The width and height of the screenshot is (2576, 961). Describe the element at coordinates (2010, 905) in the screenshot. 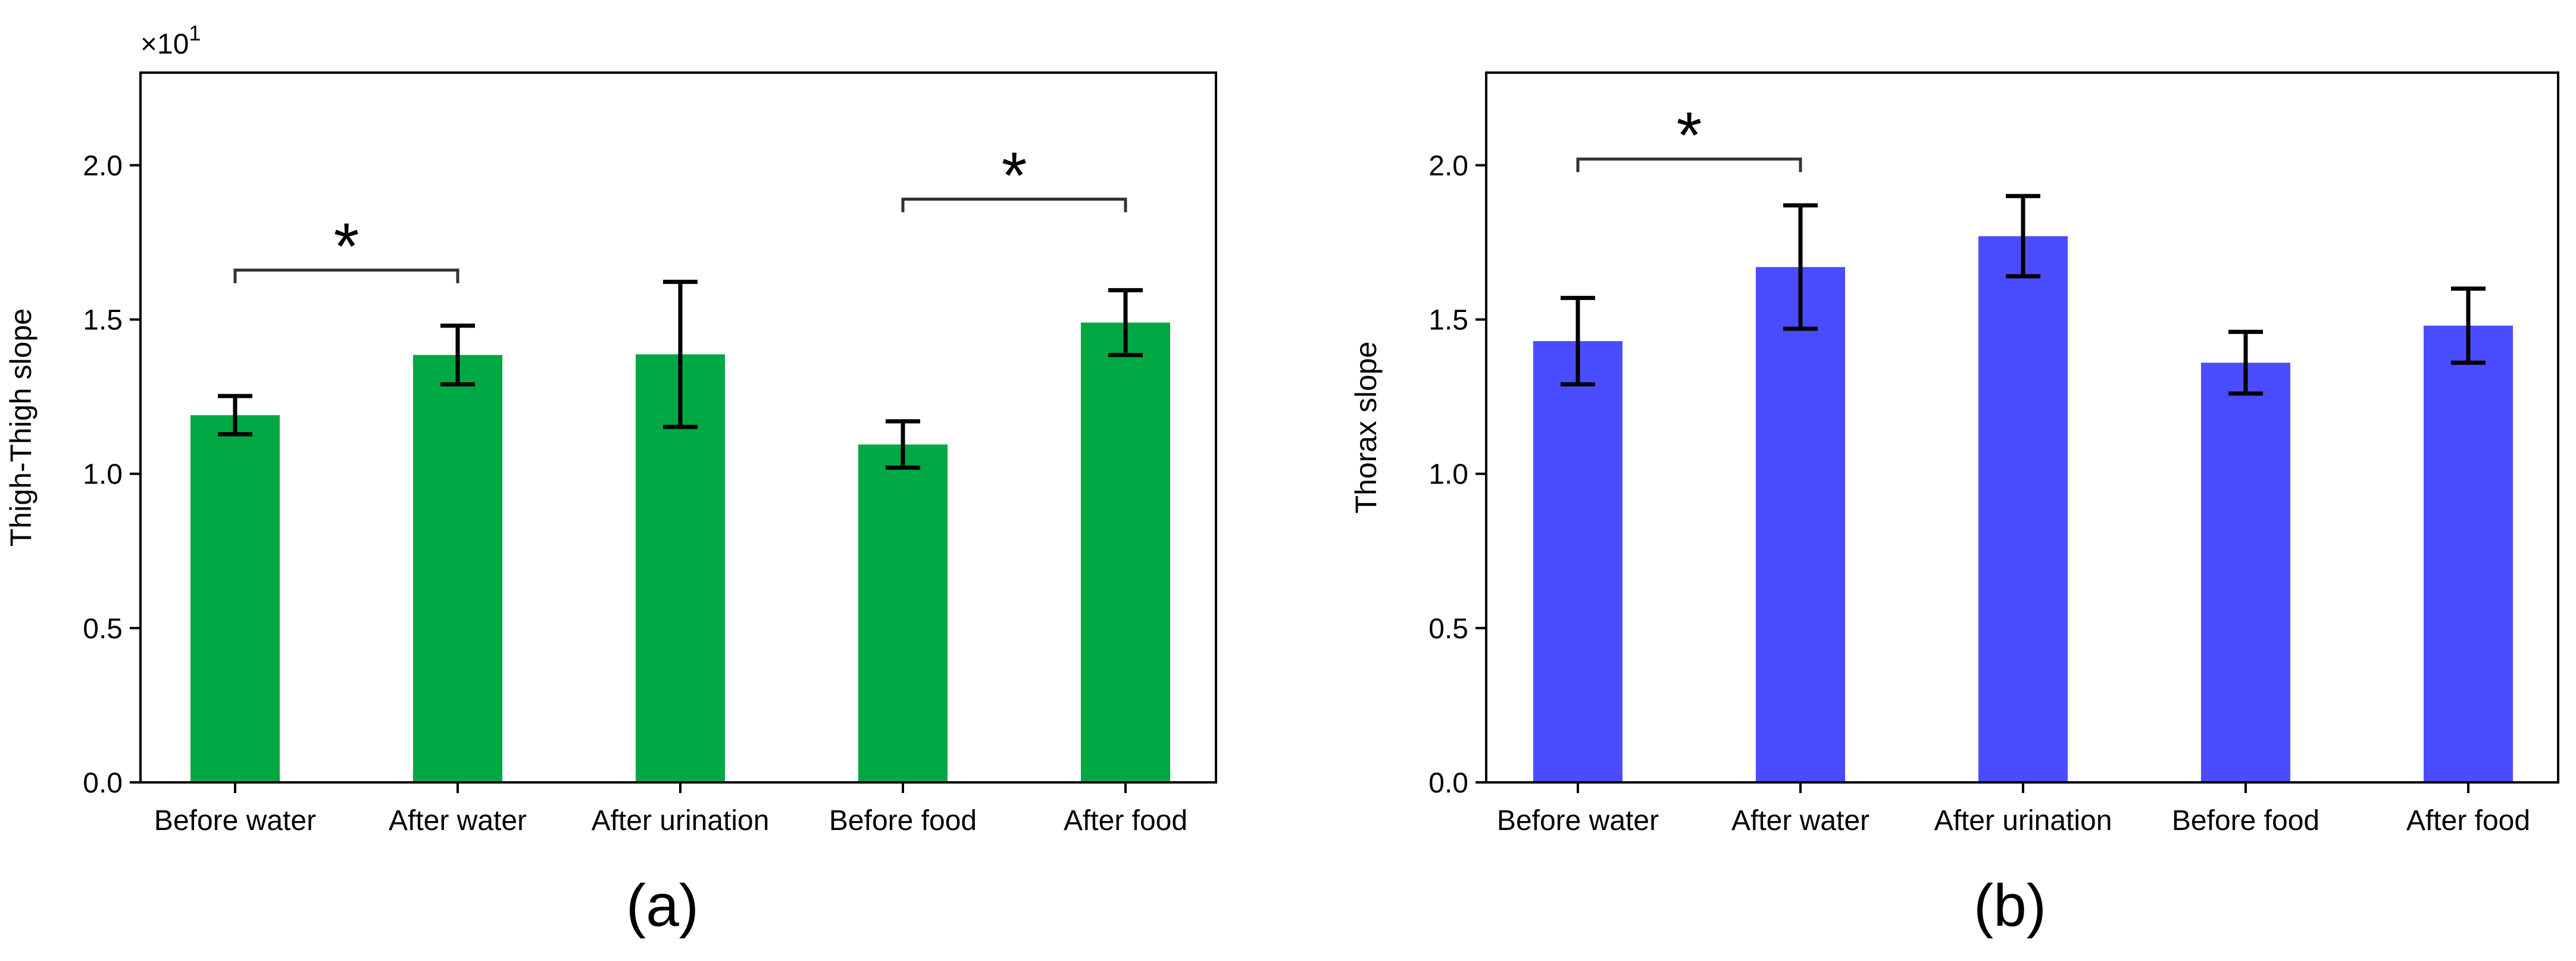

I see `panel-label: (b)` at that location.